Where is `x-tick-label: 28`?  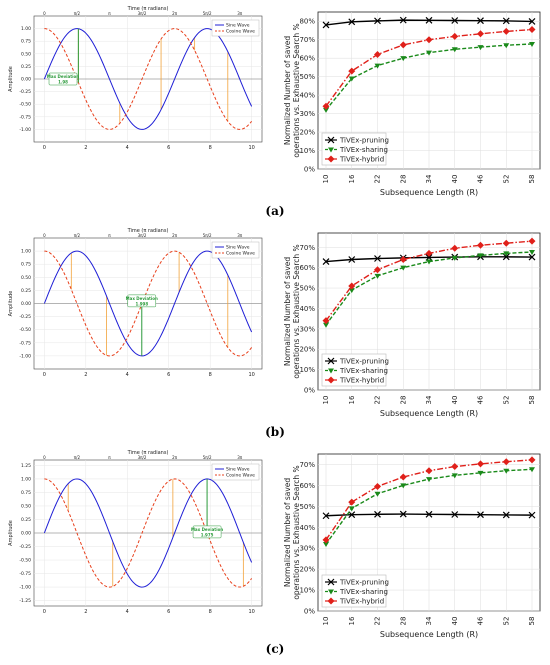
x-tick-label: 28 is located at coordinates (403, 179).